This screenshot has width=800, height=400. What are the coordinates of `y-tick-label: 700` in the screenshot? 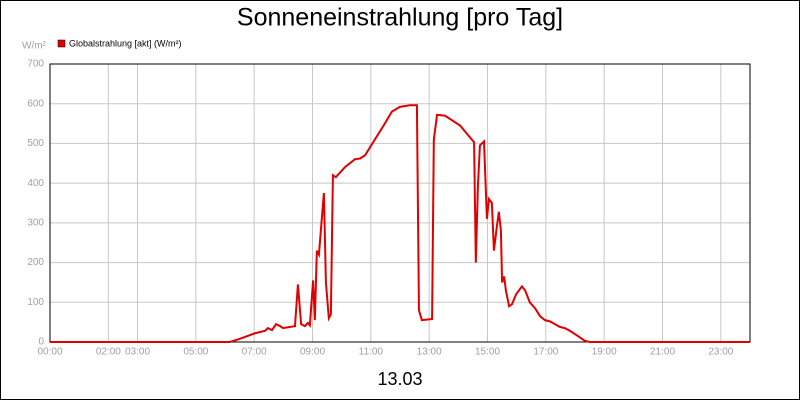 It's located at (35, 64).